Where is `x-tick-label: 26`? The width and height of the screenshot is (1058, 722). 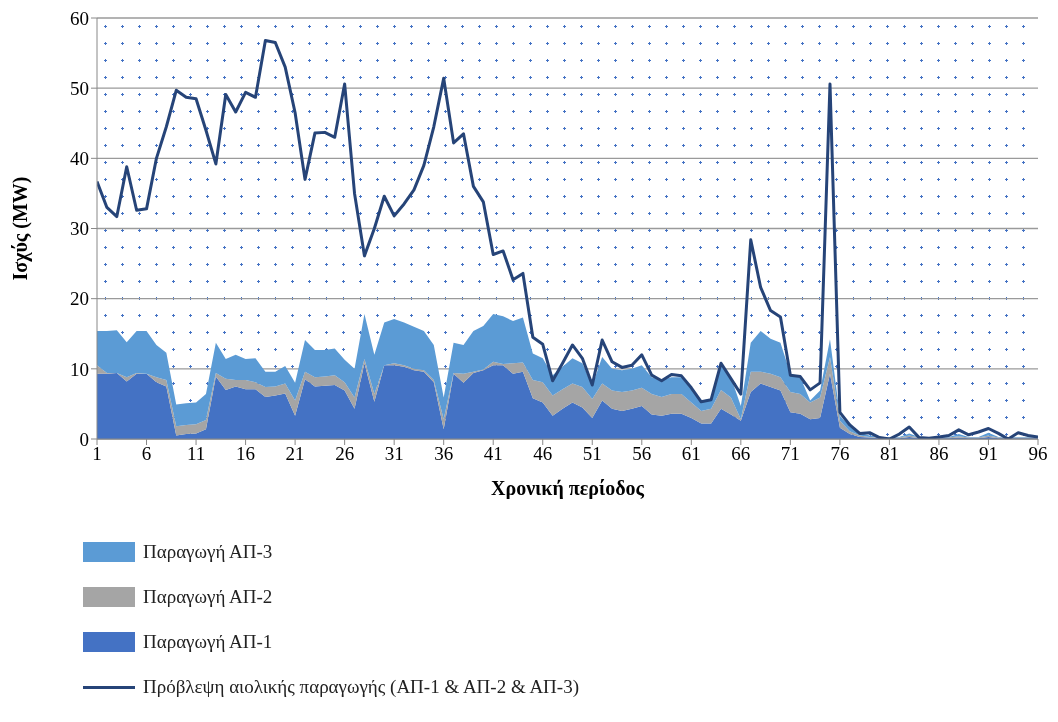 x-tick-label: 26 is located at coordinates (345, 454).